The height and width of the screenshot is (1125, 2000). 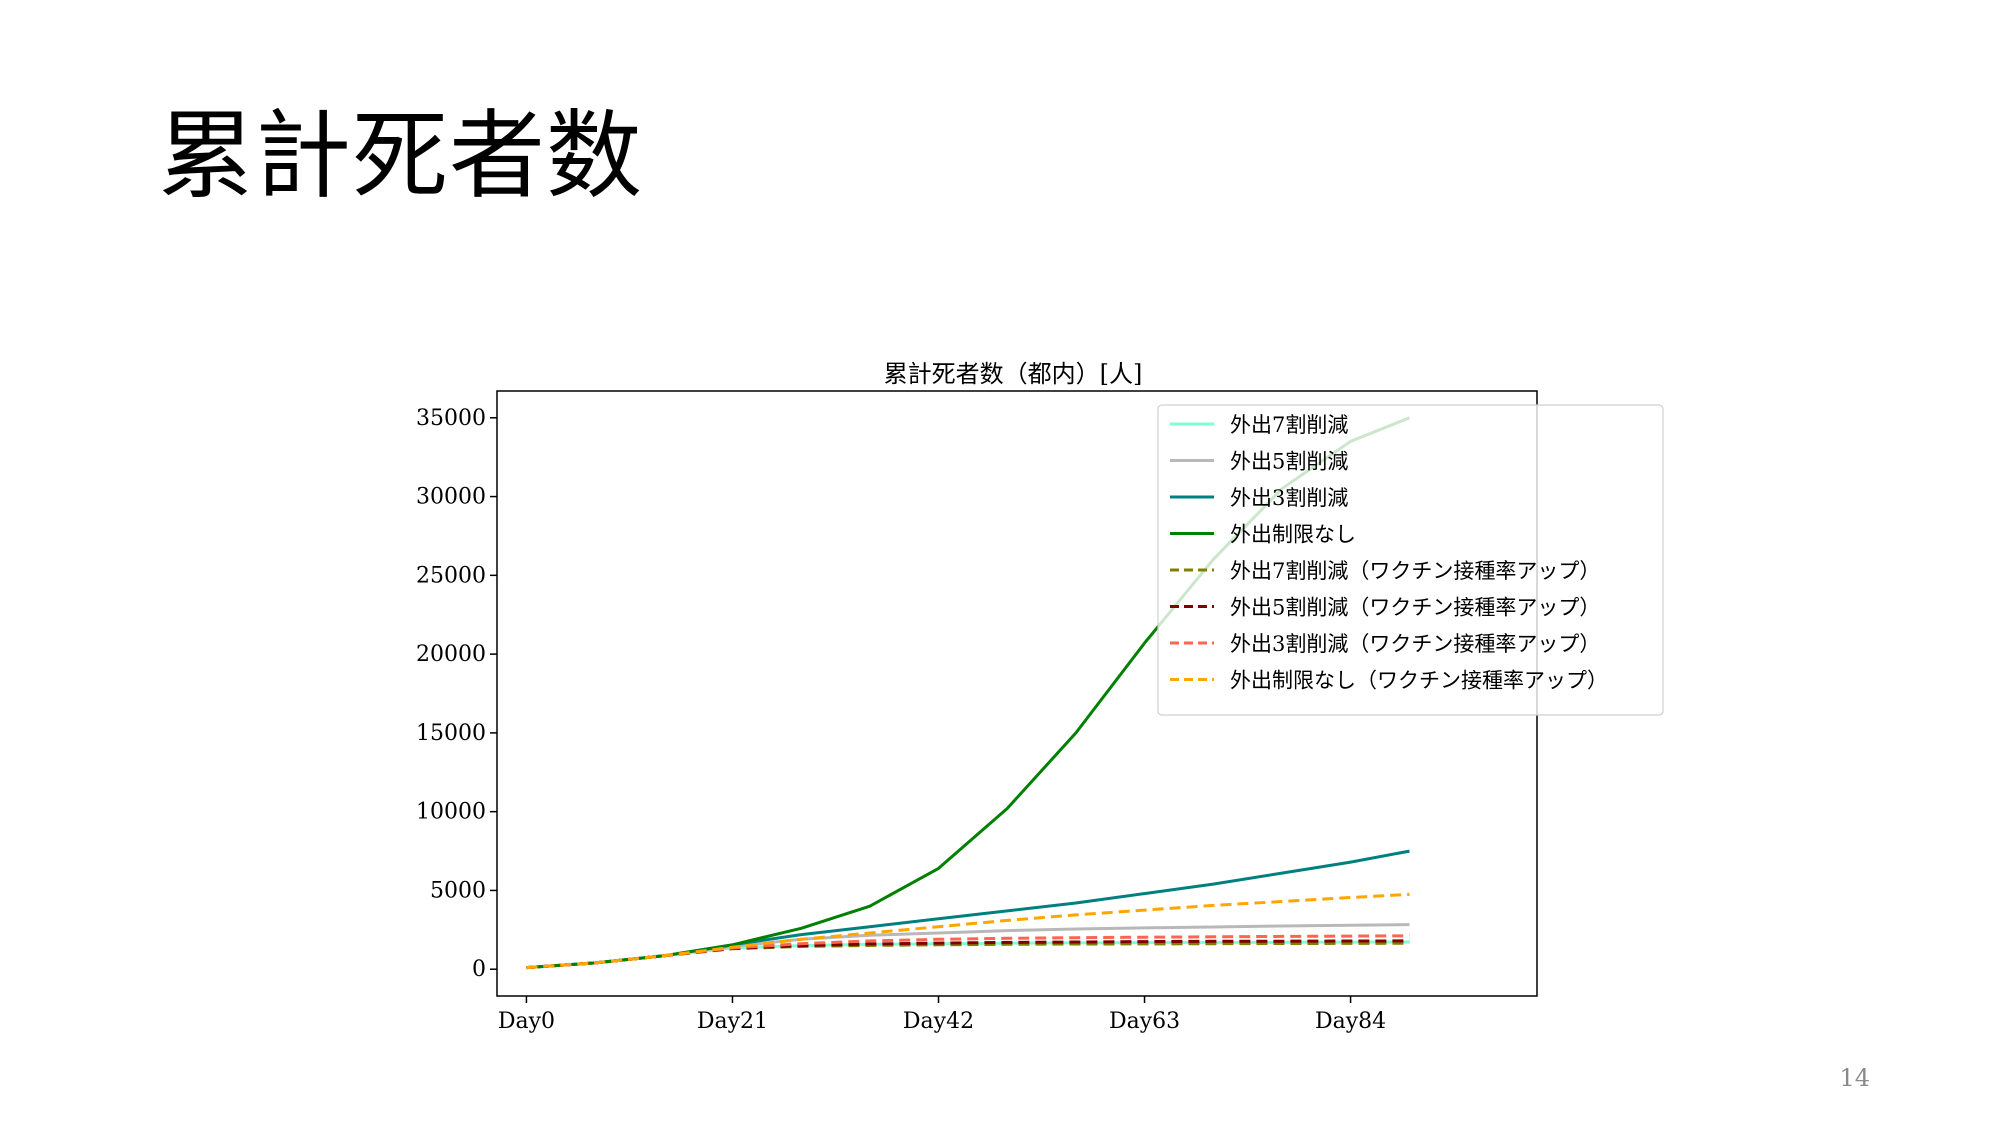 I want to click on x-tick-label: Day63, so click(x=1144, y=1021).